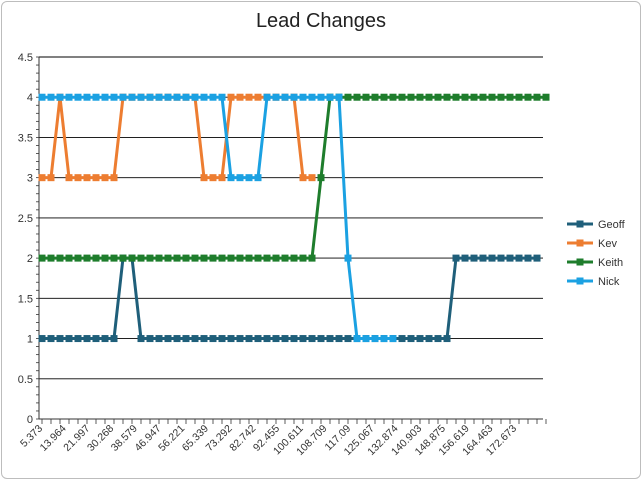  What do you see at coordinates (609, 282) in the screenshot?
I see `legend-label-nick: Nick` at bounding box center [609, 282].